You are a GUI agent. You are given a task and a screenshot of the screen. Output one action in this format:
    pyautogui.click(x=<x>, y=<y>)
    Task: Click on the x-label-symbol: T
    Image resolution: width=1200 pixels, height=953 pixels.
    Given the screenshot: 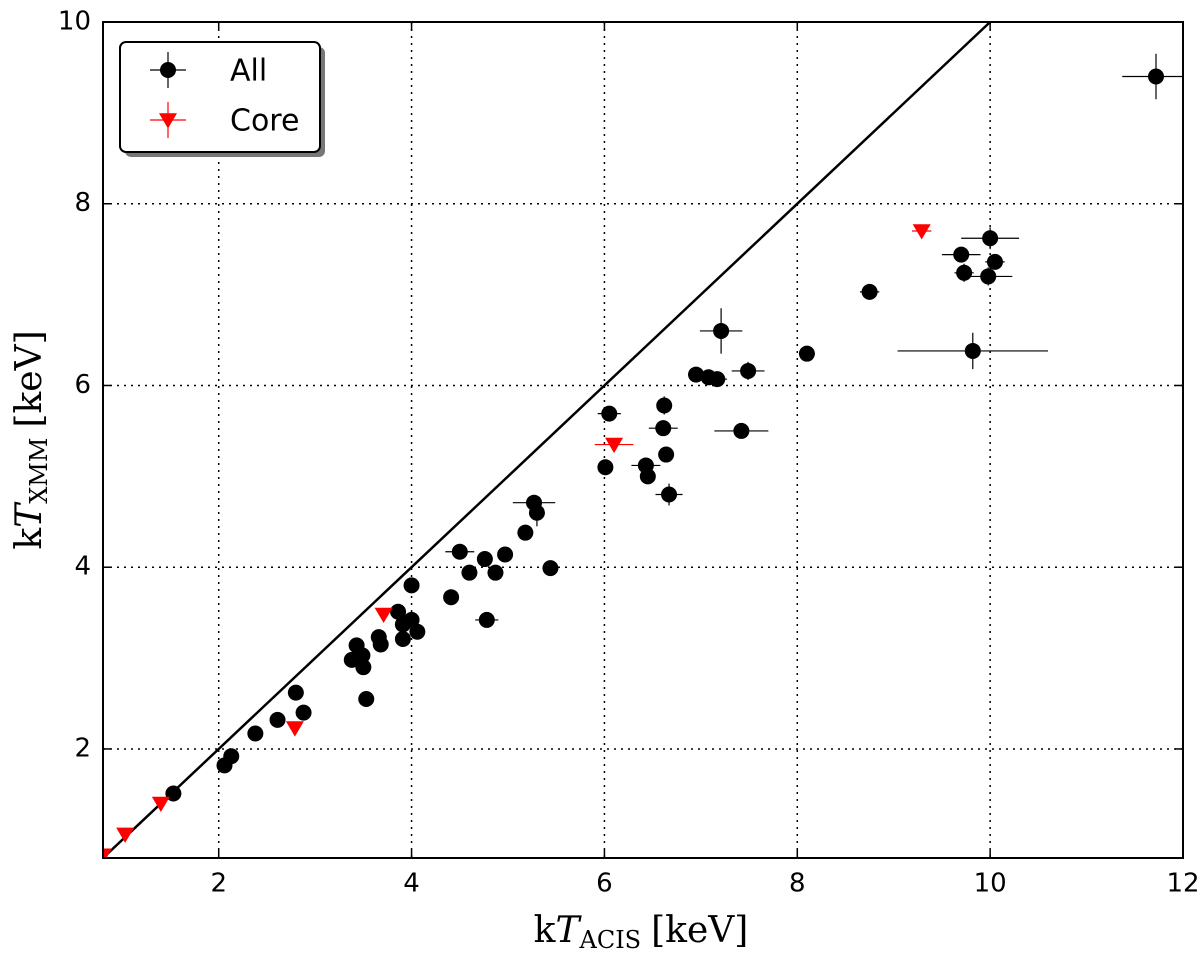 What is the action you would take?
    pyautogui.click(x=568, y=930)
    